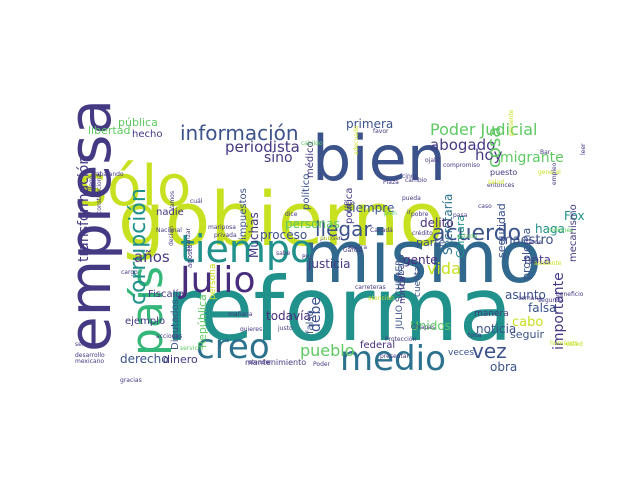 Image resolution: width=640 pixels, height=480 pixels. Describe the element at coordinates (262, 147) in the screenshot. I see `cloud-word-14: periodista` at that location.